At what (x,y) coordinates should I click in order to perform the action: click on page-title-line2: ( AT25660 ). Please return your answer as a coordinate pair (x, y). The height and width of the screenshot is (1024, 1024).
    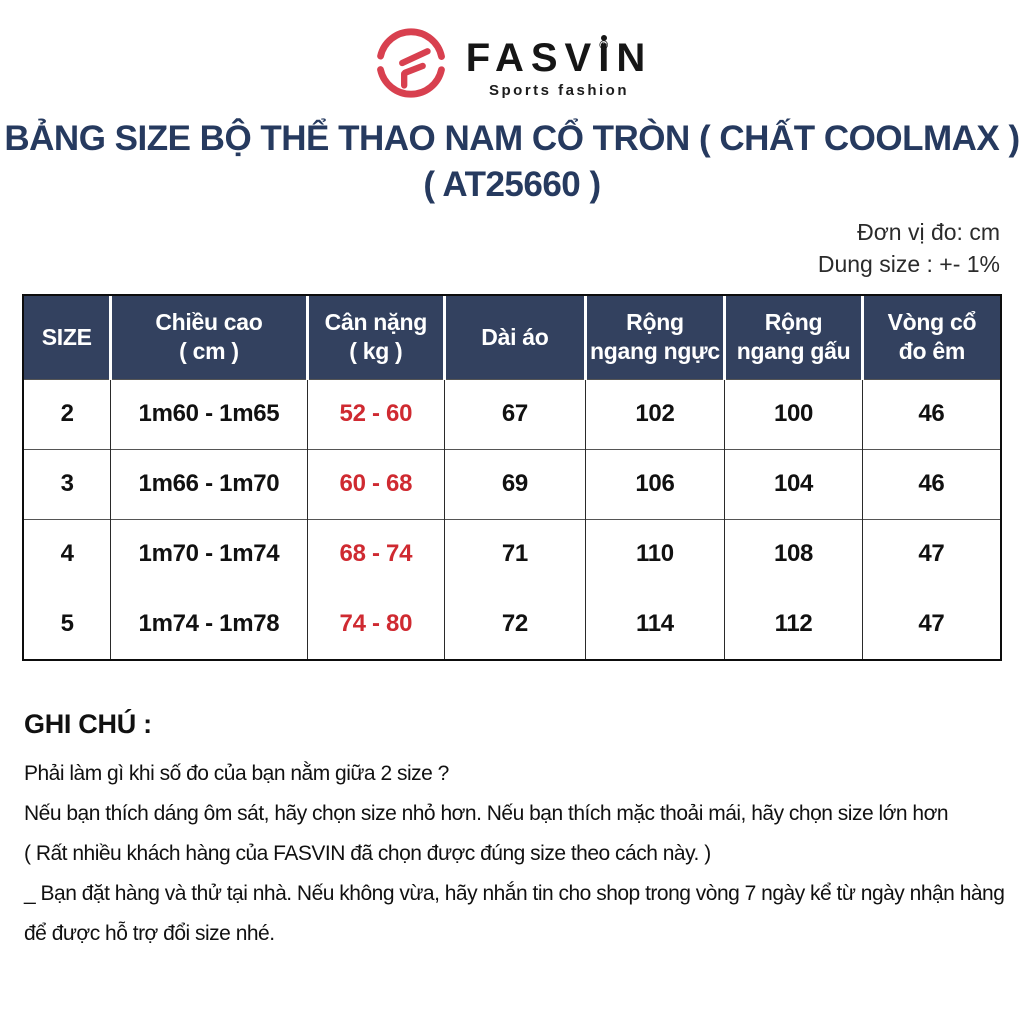
    Looking at the image, I should click on (512, 184).